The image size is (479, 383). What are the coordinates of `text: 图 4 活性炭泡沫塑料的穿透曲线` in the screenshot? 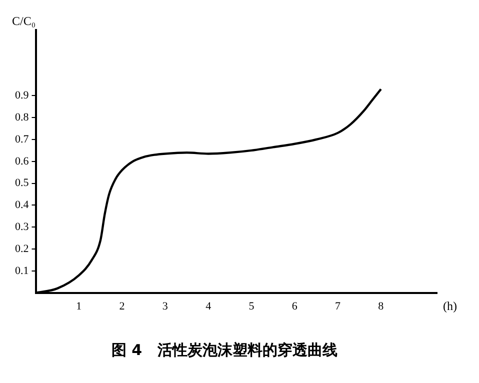 It's located at (224, 349).